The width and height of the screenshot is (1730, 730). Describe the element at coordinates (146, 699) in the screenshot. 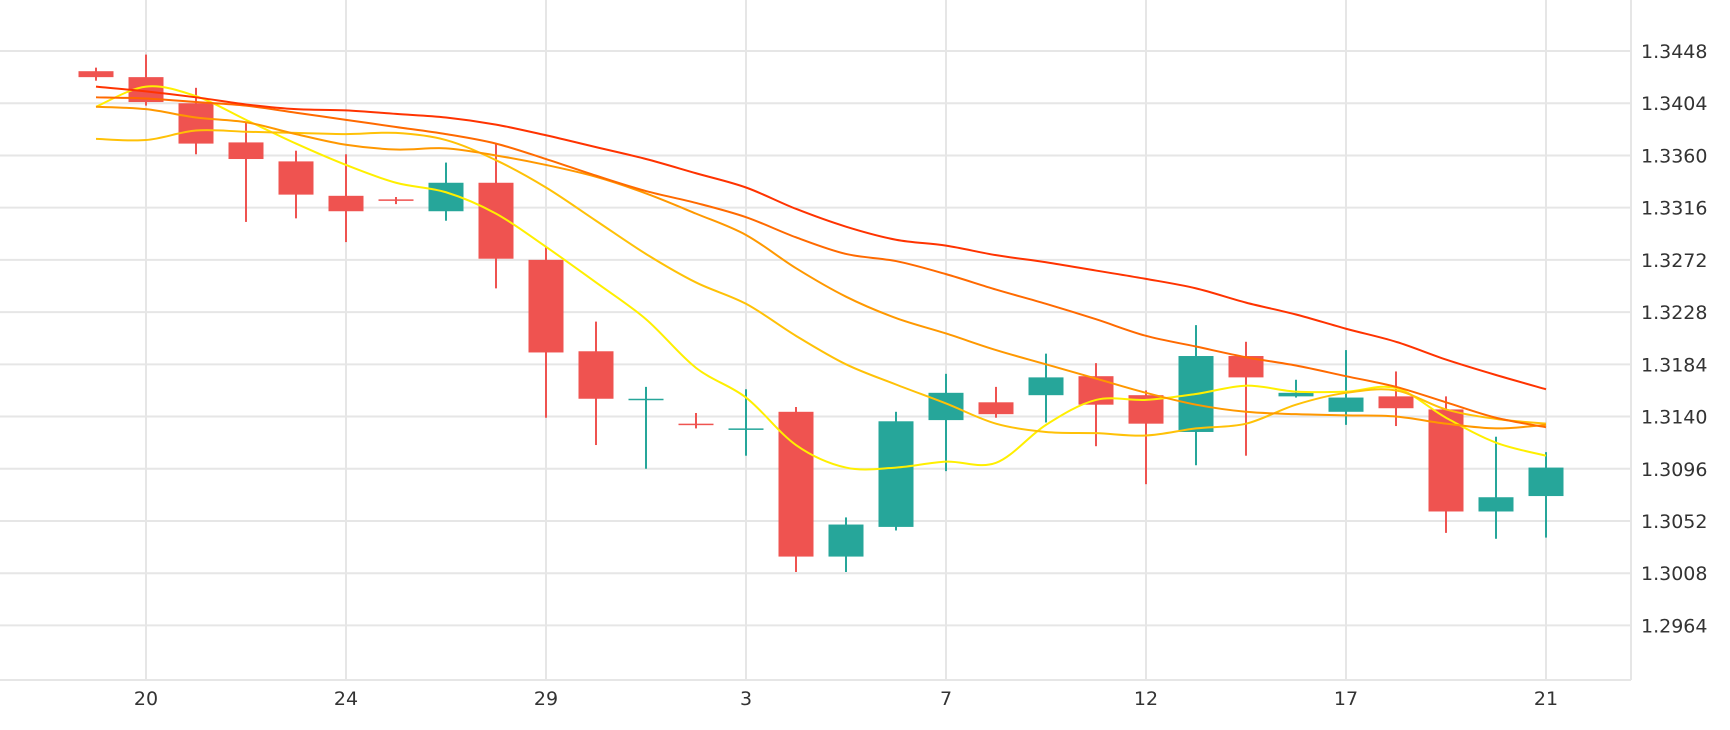

I see `x-tick-label: 20` at that location.